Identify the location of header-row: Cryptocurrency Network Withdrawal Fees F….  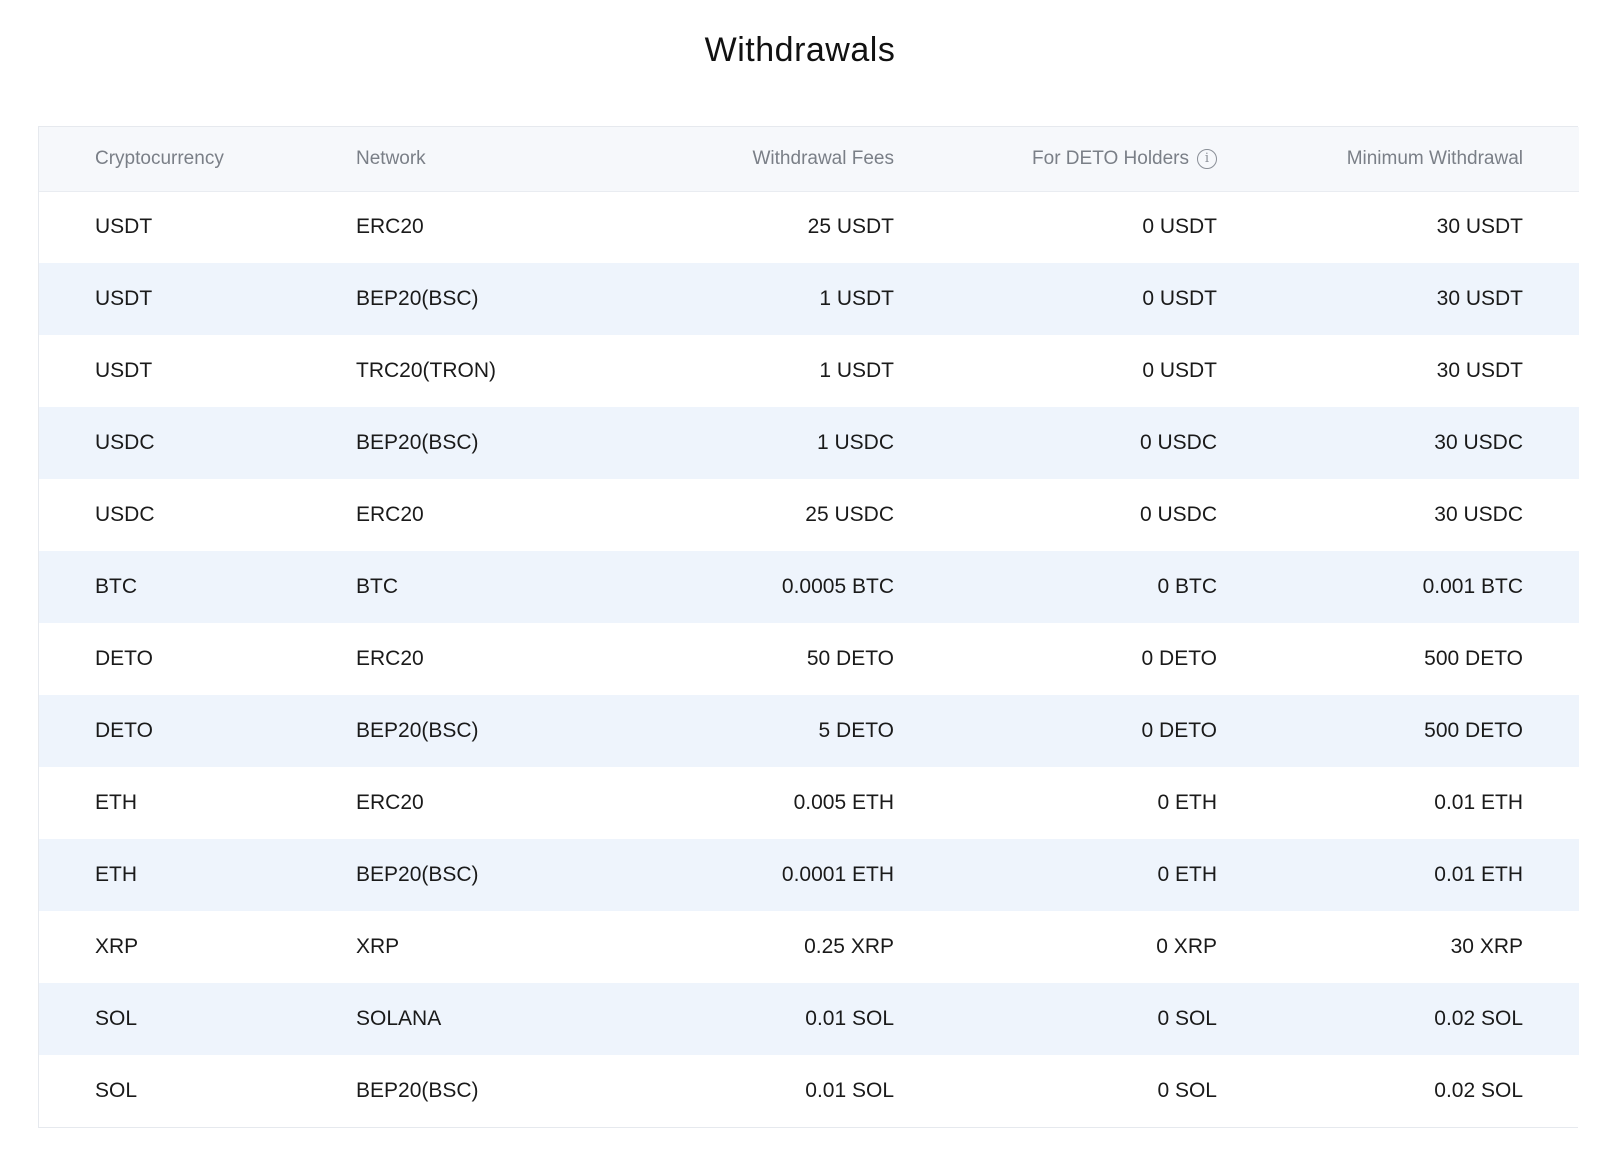
(809, 159).